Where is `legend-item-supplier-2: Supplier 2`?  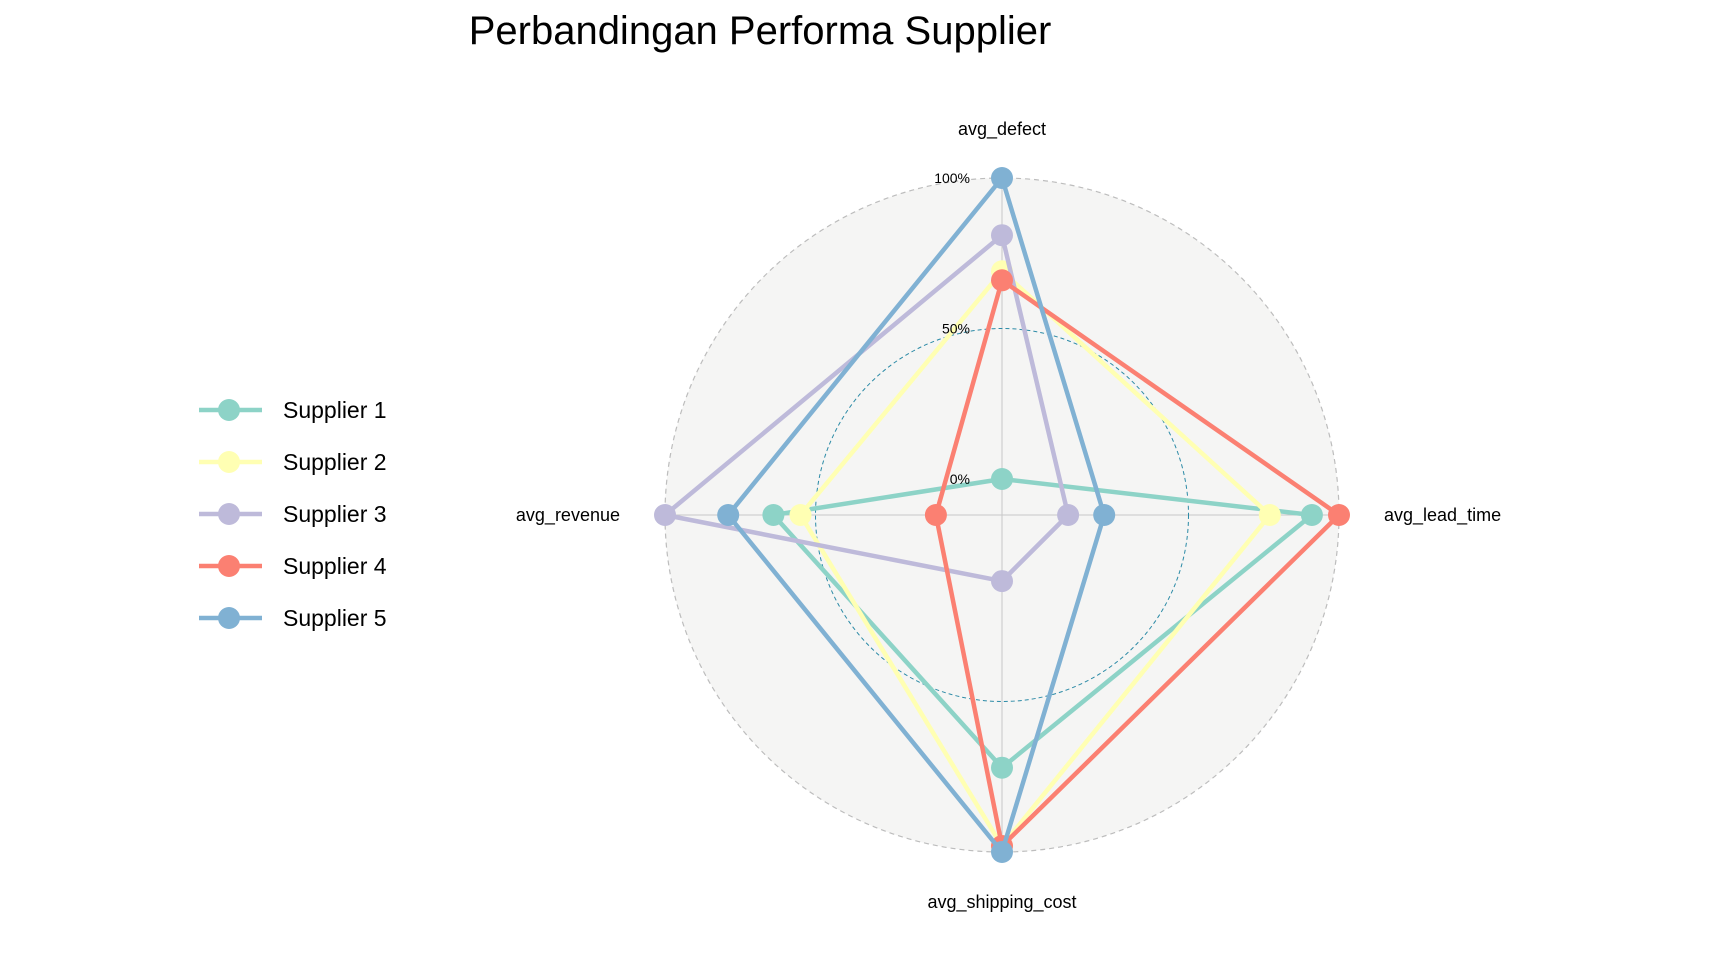 legend-item-supplier-2: Supplier 2 is located at coordinates (293, 462).